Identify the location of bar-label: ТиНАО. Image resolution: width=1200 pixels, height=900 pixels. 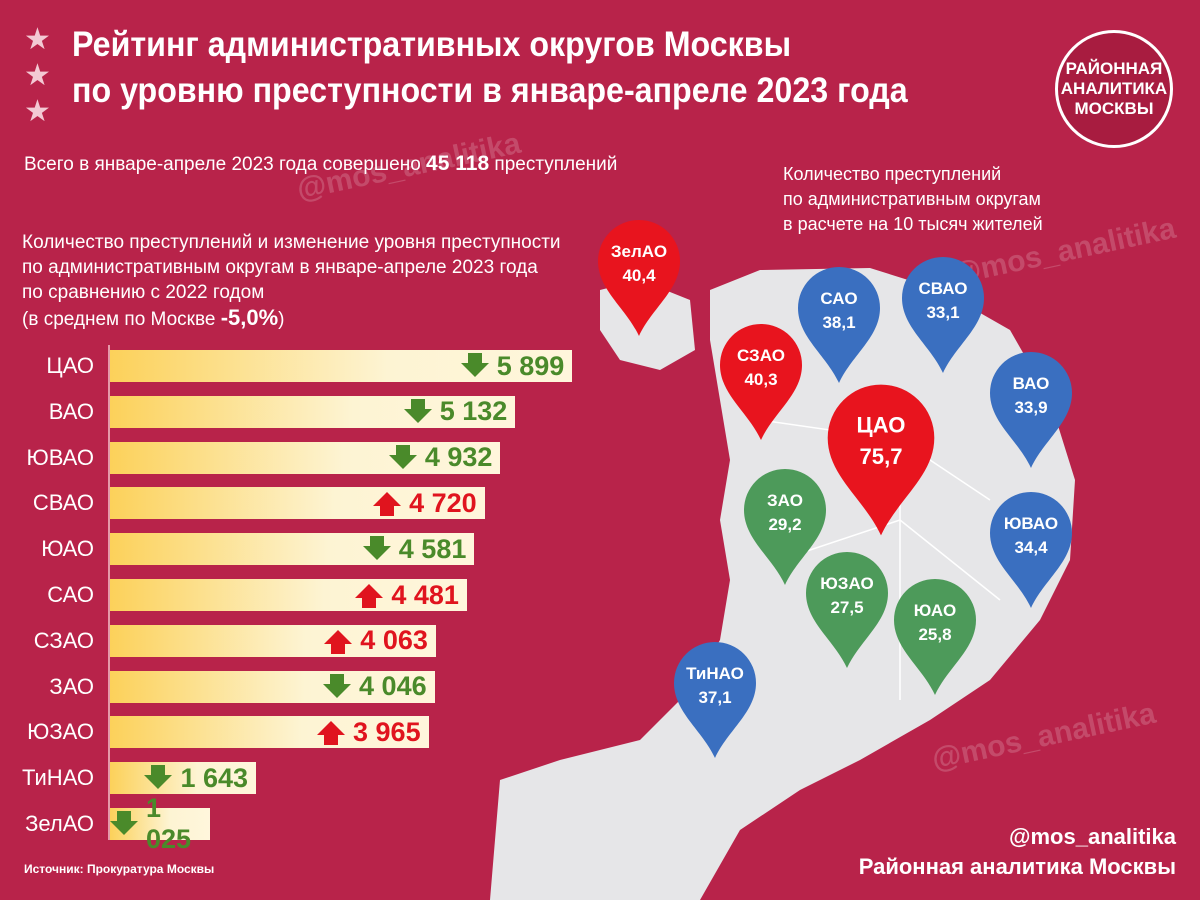
(58, 778).